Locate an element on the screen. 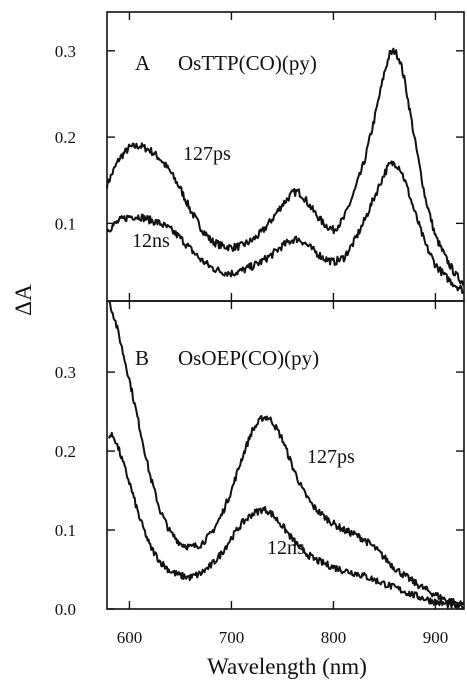 This screenshot has height=686, width=467. panel-a-label: A is located at coordinates (143, 63).